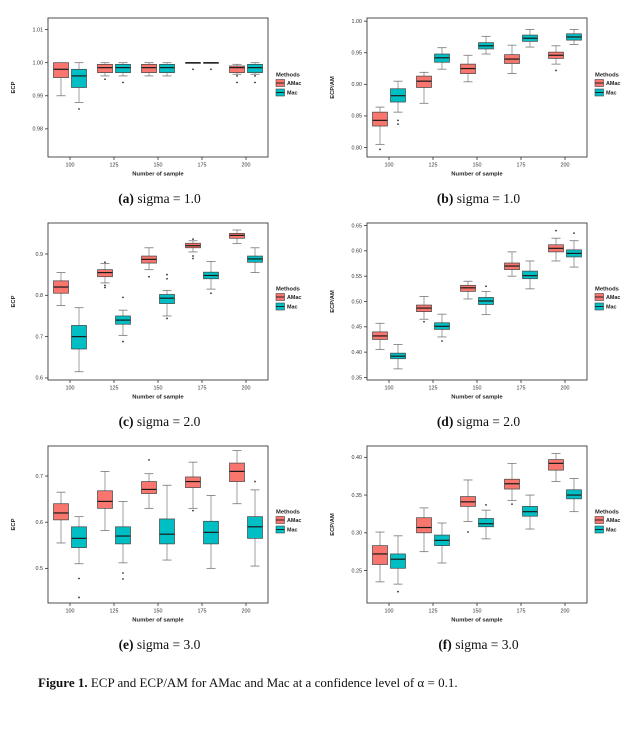  What do you see at coordinates (39, 477) in the screenshot?
I see `y-tick-label: 0.7` at bounding box center [39, 477].